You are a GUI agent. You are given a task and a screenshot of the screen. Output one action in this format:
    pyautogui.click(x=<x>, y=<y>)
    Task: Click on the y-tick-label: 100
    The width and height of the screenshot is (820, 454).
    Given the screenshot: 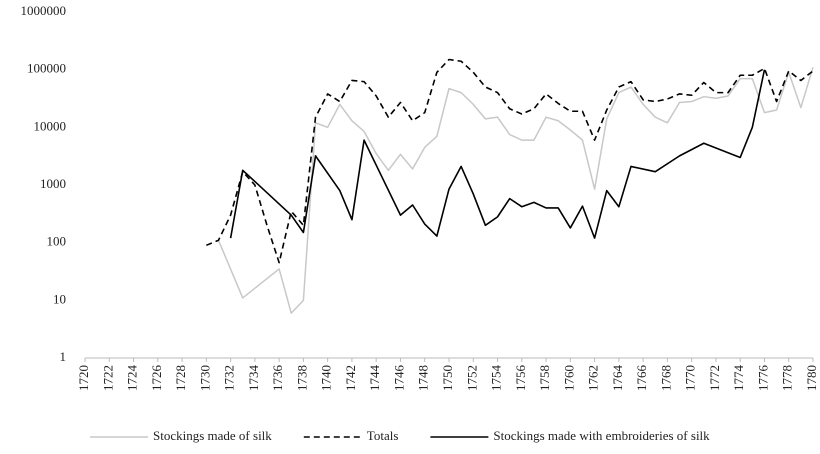 What is the action you would take?
    pyautogui.click(x=57, y=241)
    